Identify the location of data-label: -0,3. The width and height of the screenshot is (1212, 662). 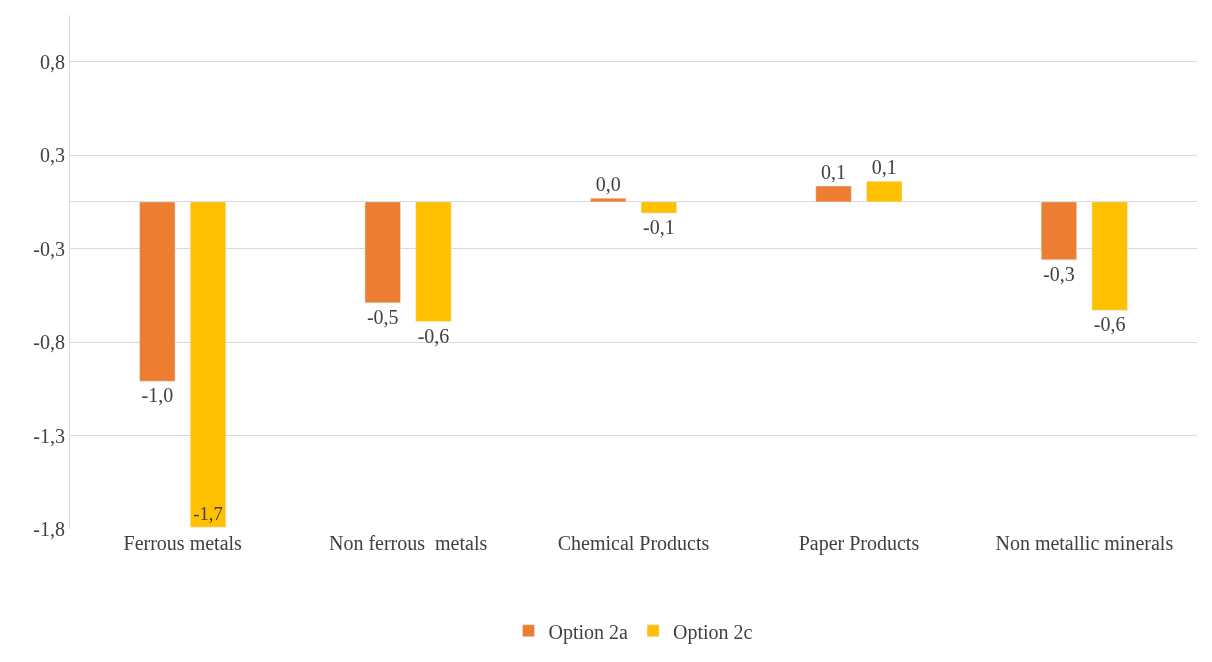
(1059, 273).